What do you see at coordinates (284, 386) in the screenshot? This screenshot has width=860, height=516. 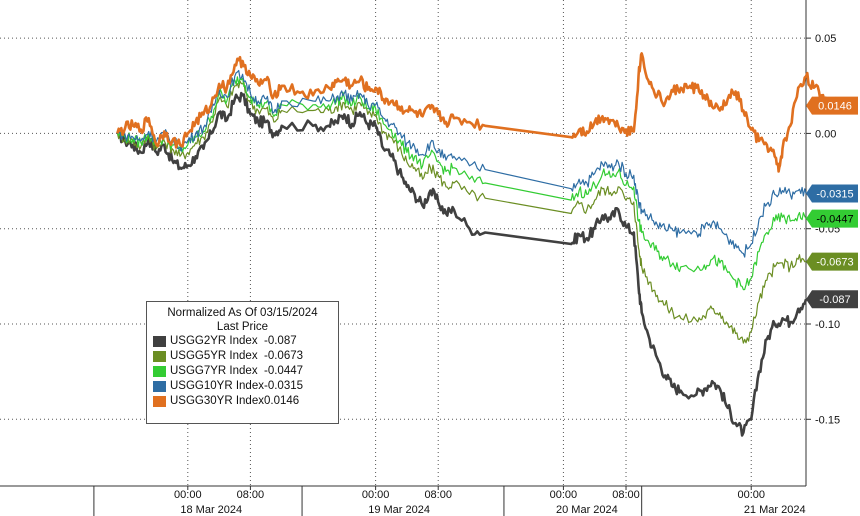 I see `legend-series-value: -0.0315` at bounding box center [284, 386].